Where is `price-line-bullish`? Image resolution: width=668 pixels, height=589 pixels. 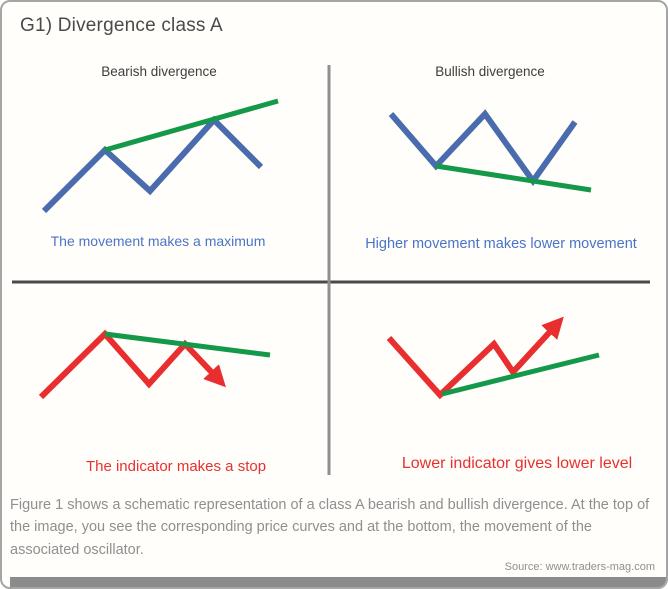
price-line-bullish is located at coordinates (483, 148).